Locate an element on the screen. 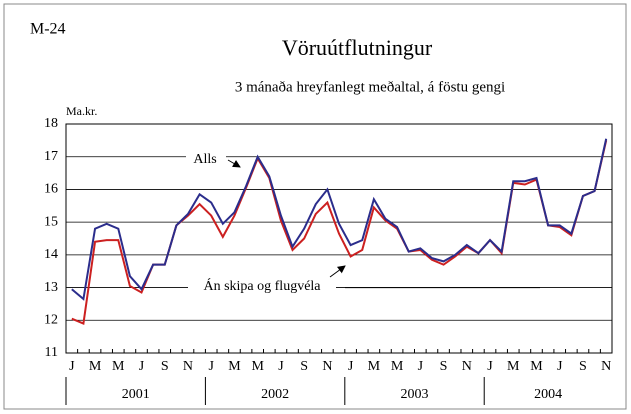 Image resolution: width=631 pixels, height=414 pixels. y-tick-label: 13 is located at coordinates (51, 287).